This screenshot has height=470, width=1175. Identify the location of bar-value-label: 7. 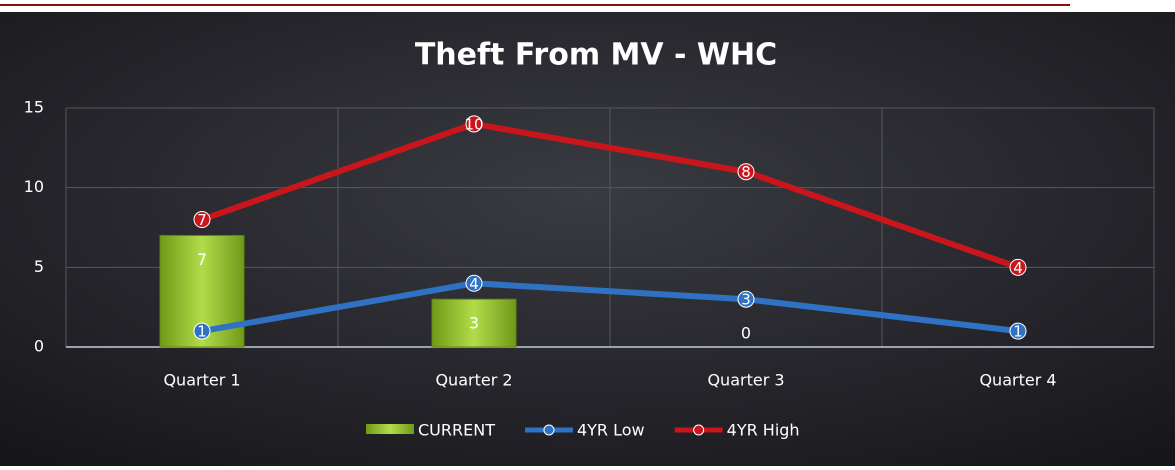
(202, 259).